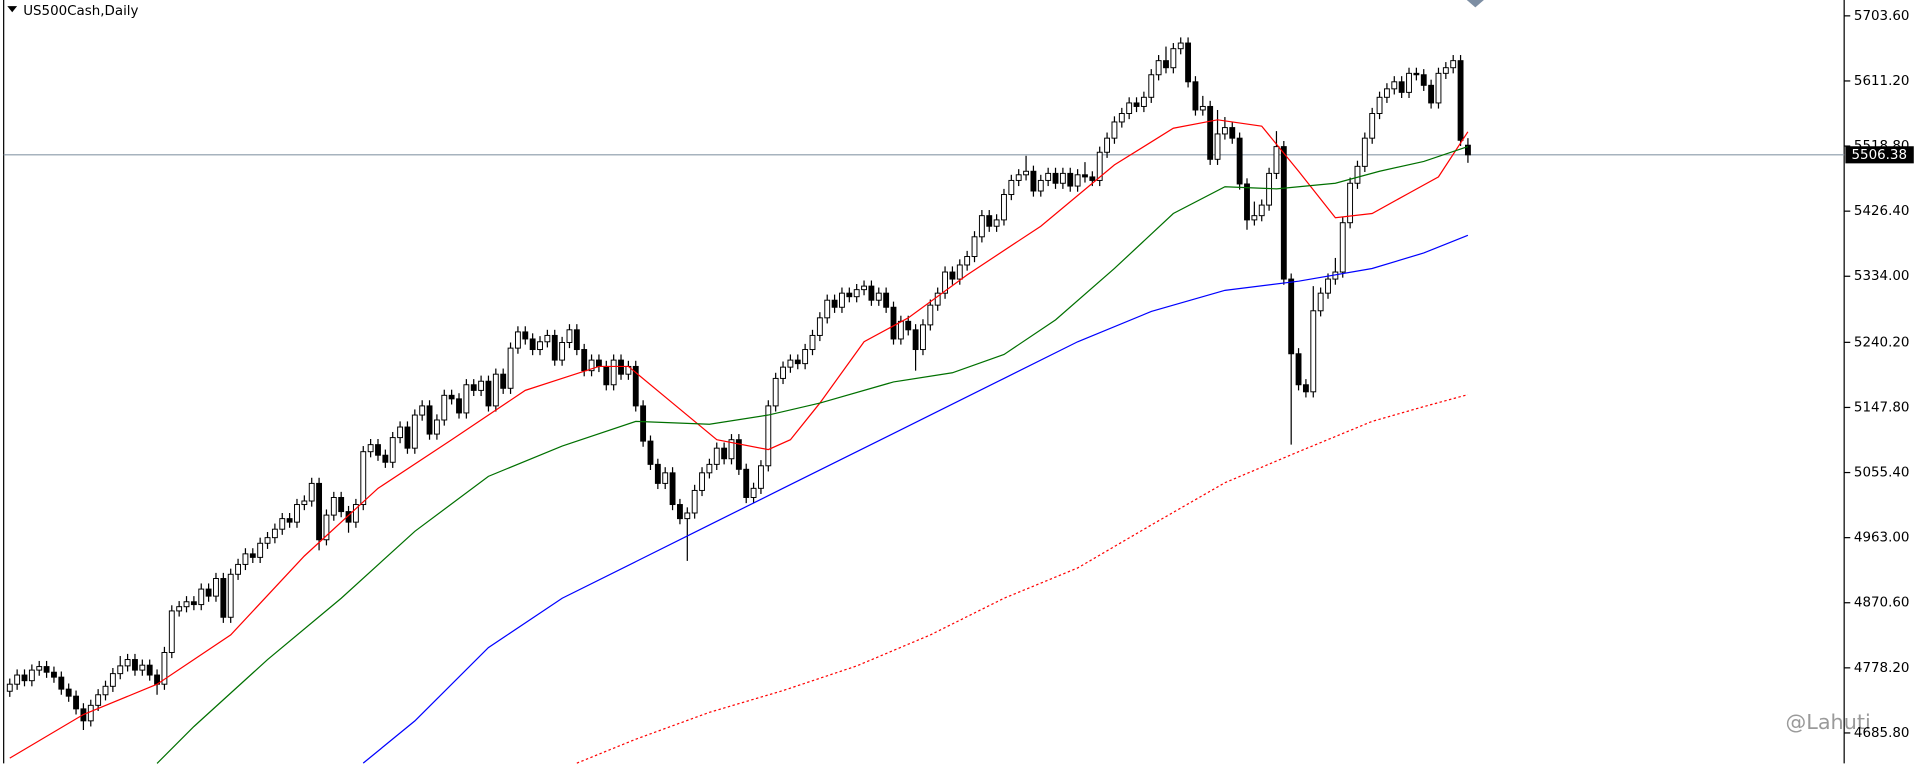 The width and height of the screenshot is (1915, 764). Describe the element at coordinates (12, 9) in the screenshot. I see `menu-arrow` at that location.